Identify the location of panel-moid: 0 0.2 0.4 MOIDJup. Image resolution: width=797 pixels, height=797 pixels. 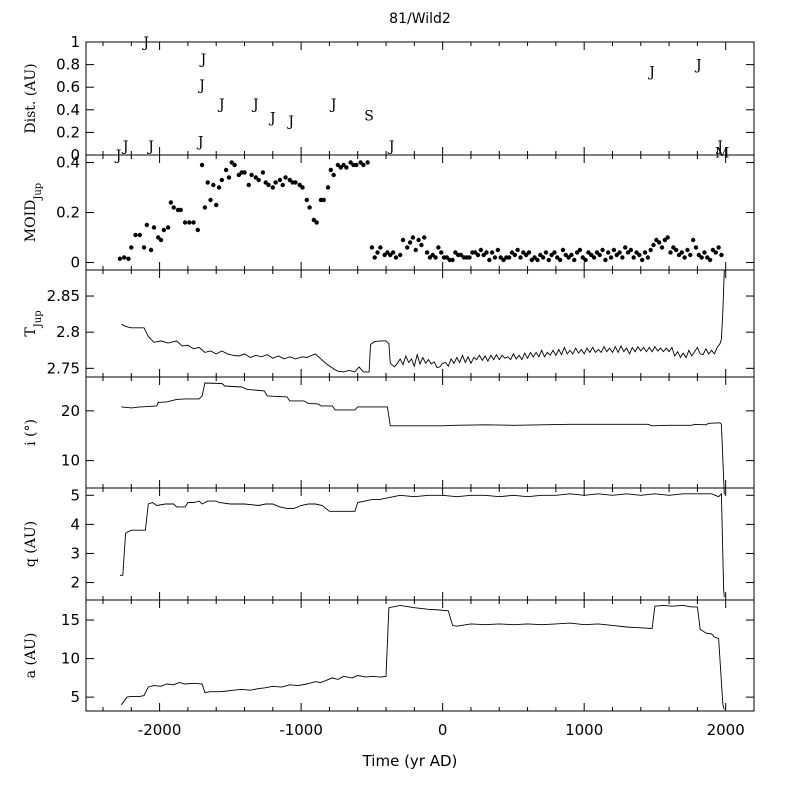
(389, 213).